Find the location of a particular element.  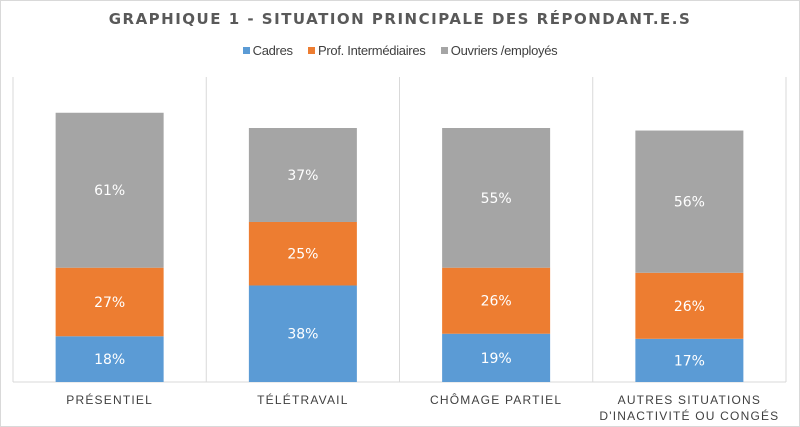

data-label: 61% is located at coordinates (109, 191).